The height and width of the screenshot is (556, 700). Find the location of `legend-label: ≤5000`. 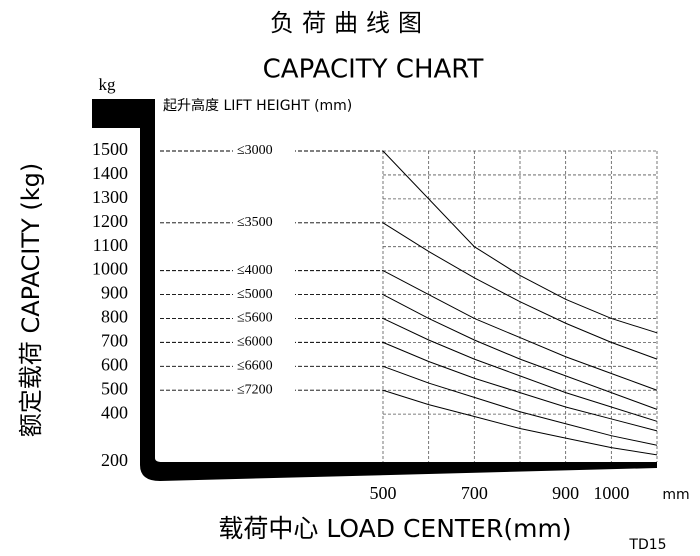

legend-label: ≤5000 is located at coordinates (255, 294).